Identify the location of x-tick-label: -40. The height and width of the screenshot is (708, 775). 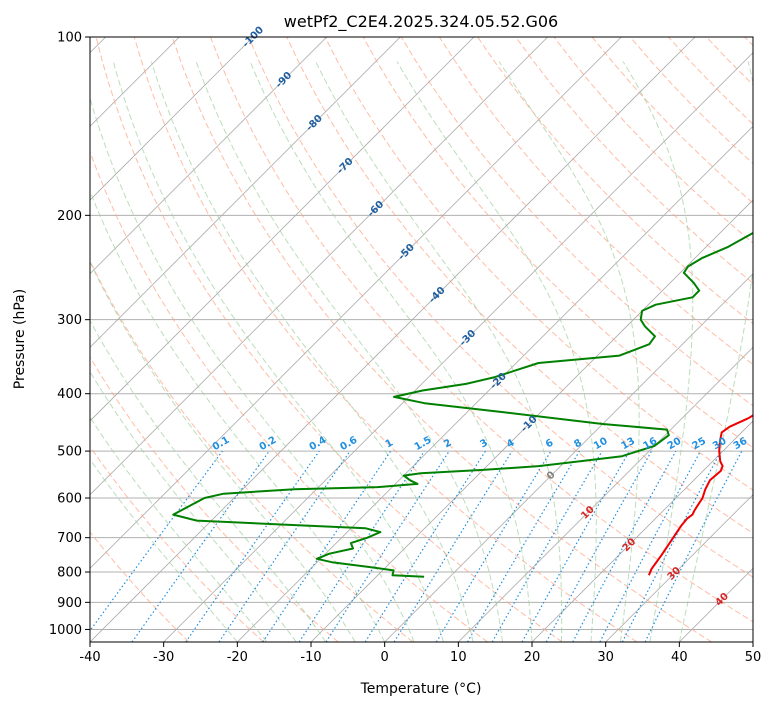
(89, 657).